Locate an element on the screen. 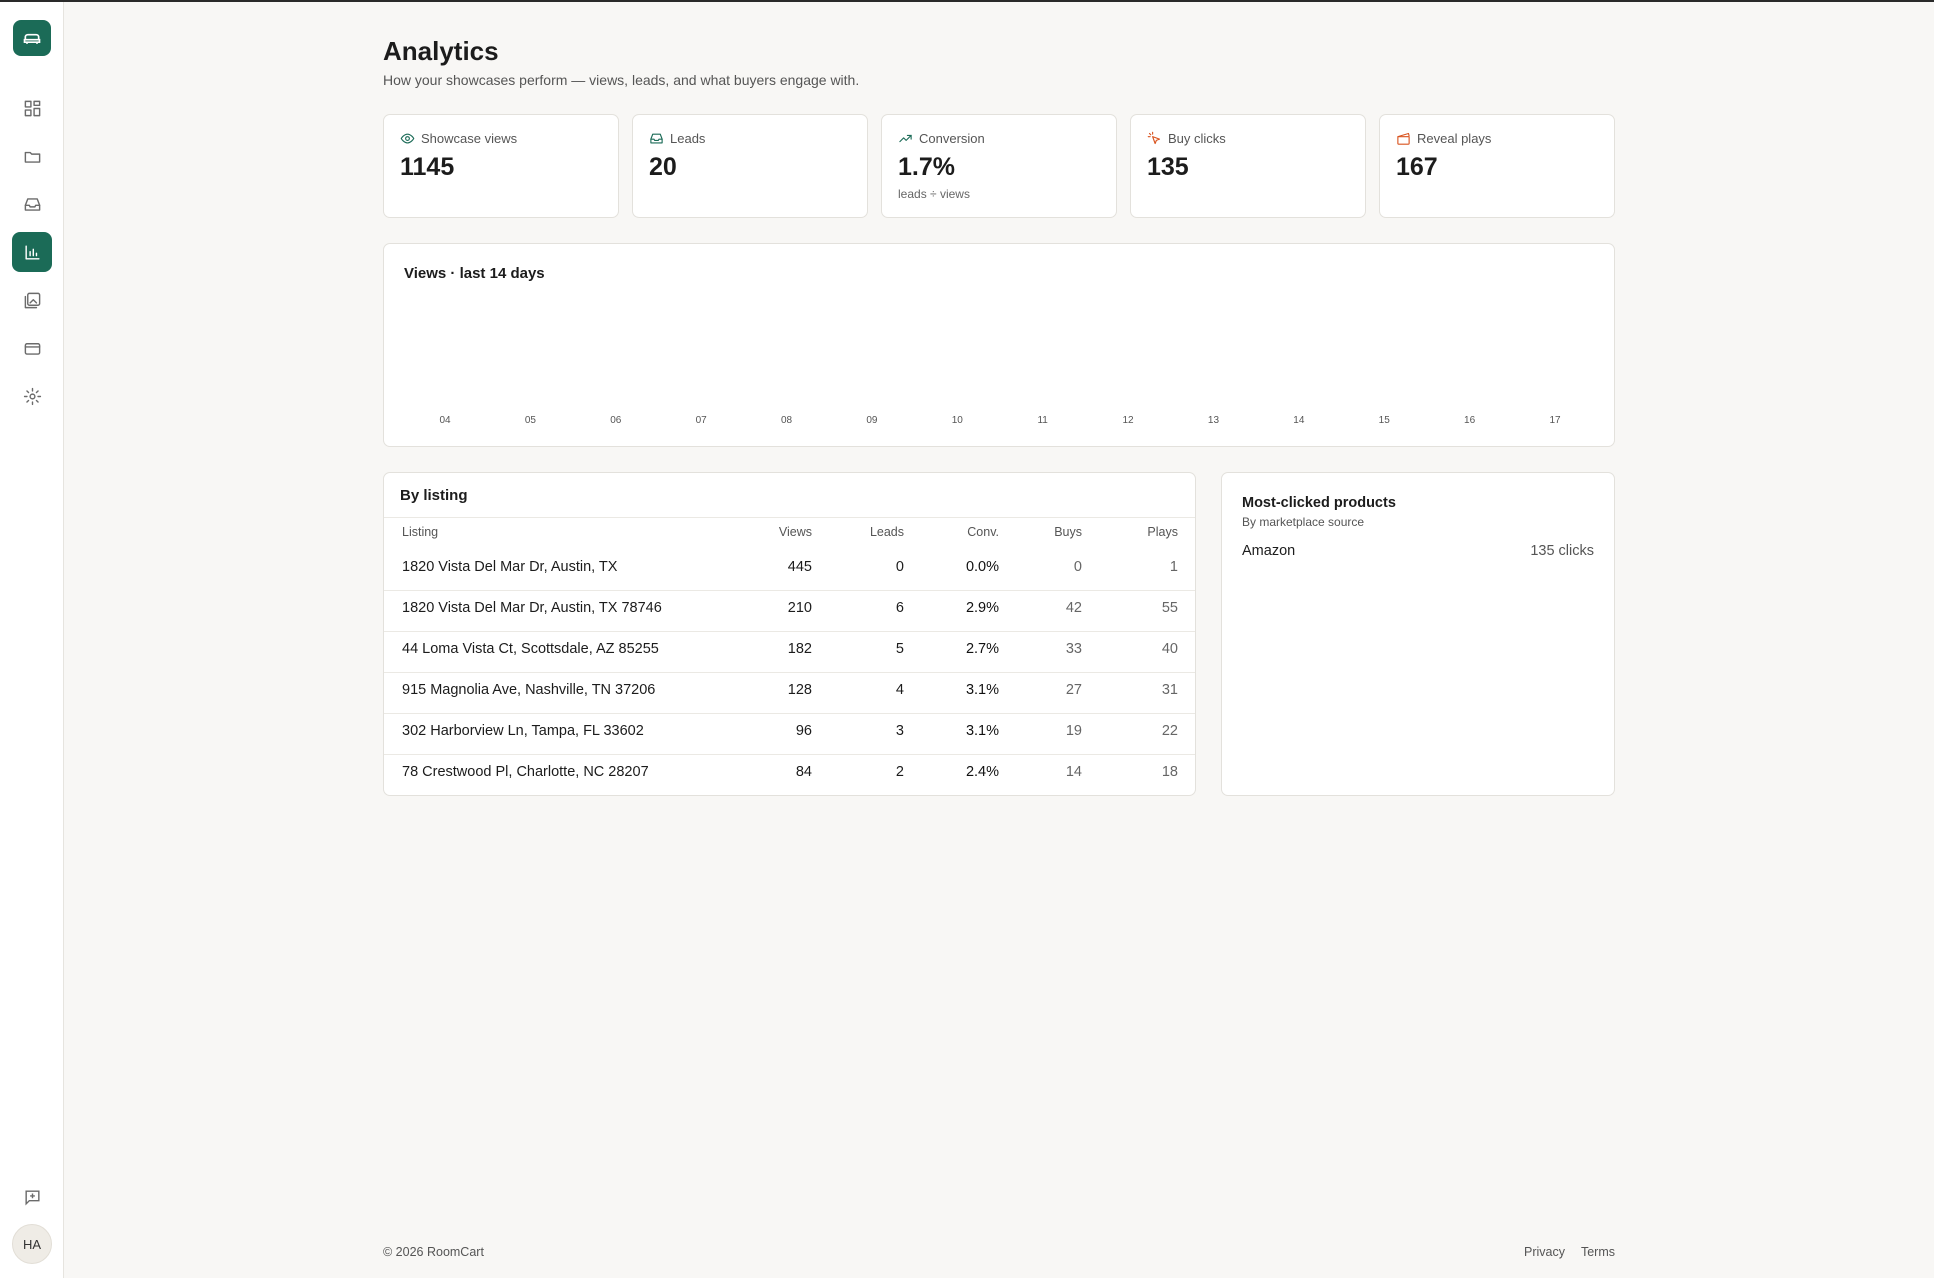 This screenshot has width=1934, height=1278. logo is located at coordinates (32, 38).